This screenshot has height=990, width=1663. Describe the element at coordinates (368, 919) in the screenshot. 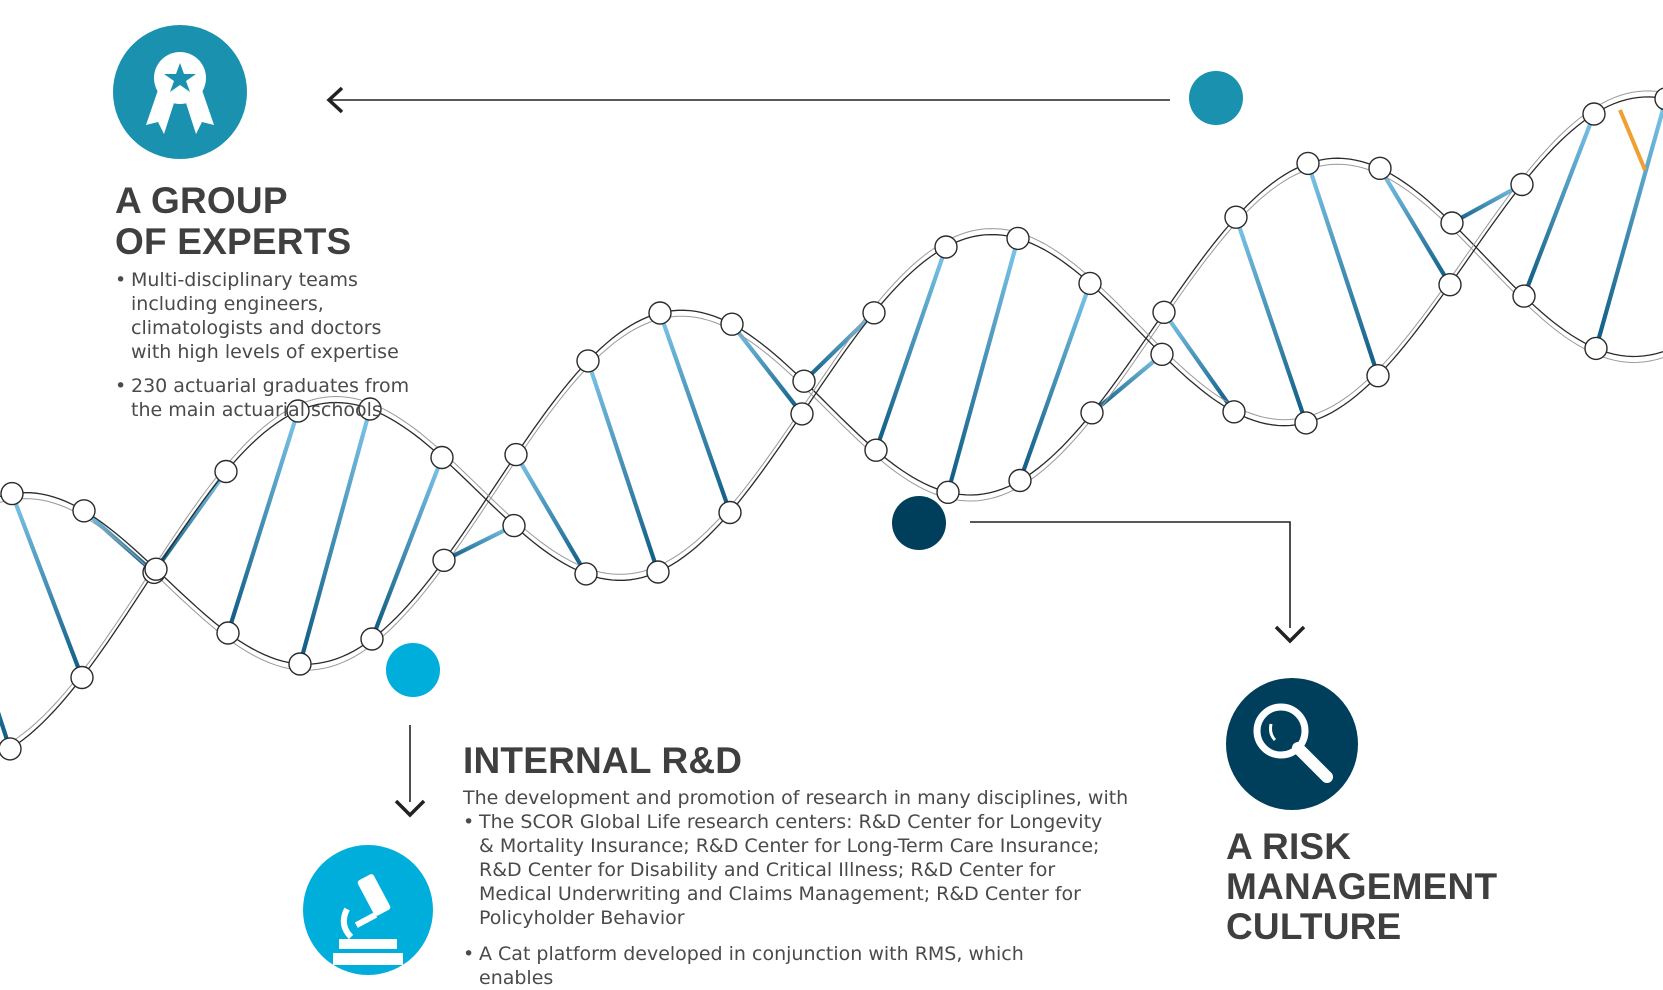

I see `microscope-icon` at that location.